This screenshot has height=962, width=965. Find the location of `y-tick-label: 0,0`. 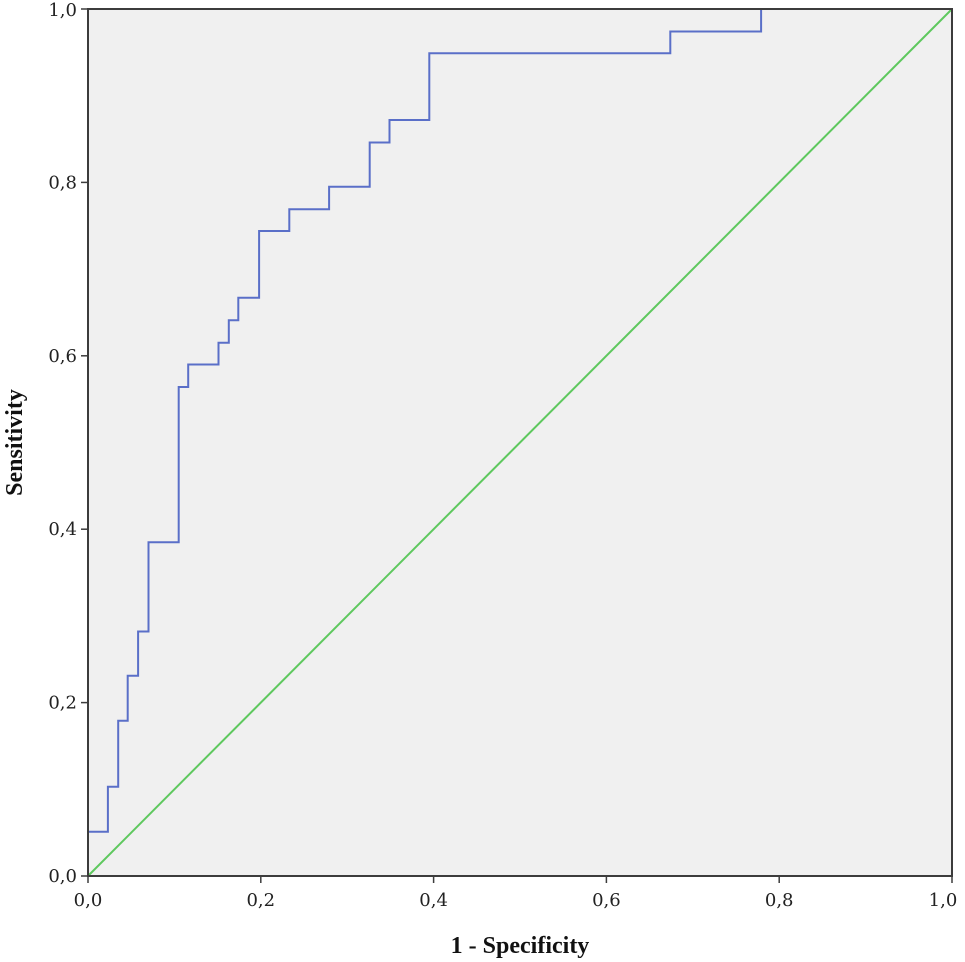

y-tick-label: 0,0 is located at coordinates (62, 876).